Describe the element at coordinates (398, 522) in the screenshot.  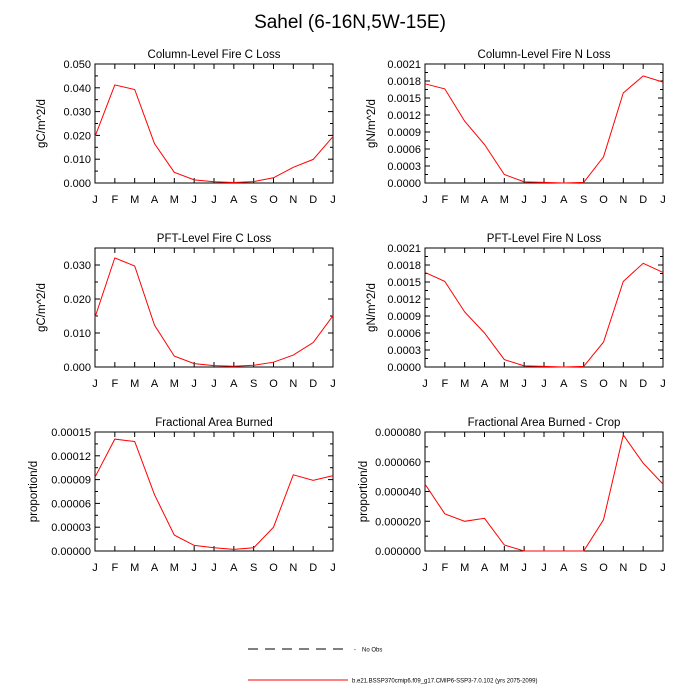
I see `y-tick-label: 0.000020` at that location.